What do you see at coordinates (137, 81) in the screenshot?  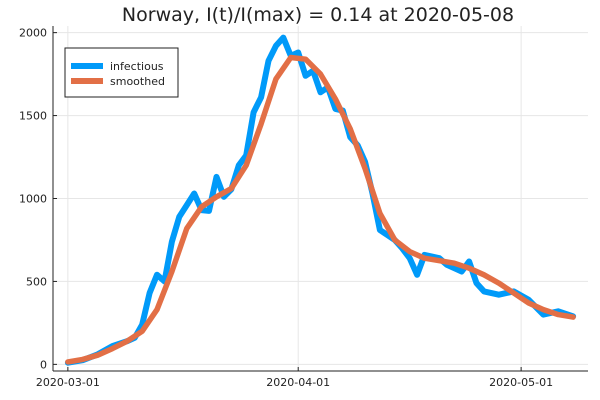 I see `legend-label-smoothed: smoothed` at bounding box center [137, 81].